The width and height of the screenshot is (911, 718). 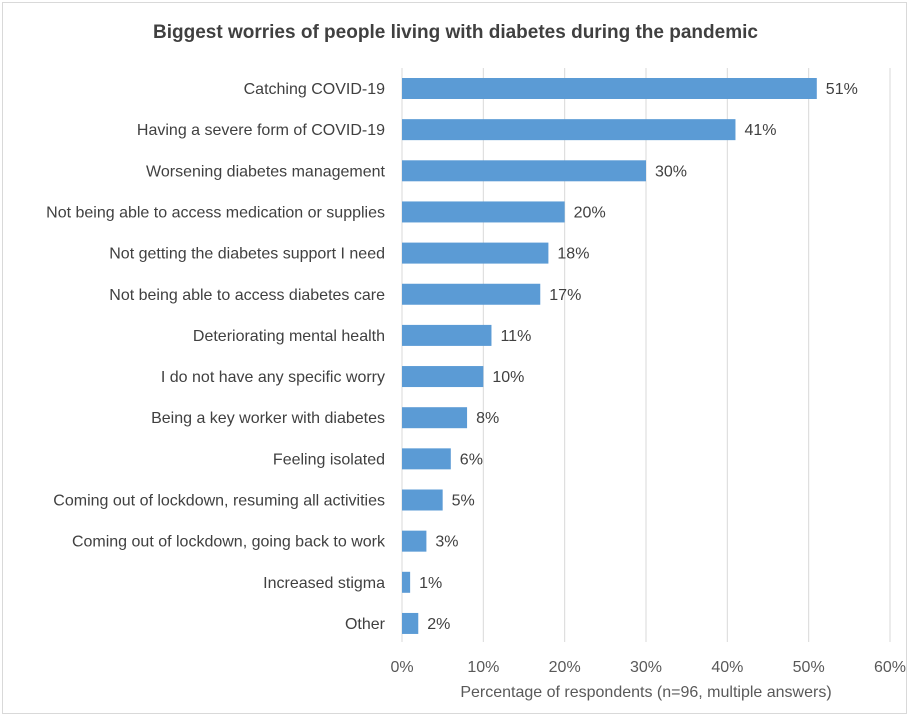 What do you see at coordinates (671, 171) in the screenshot?
I see `data-label: 30%` at bounding box center [671, 171].